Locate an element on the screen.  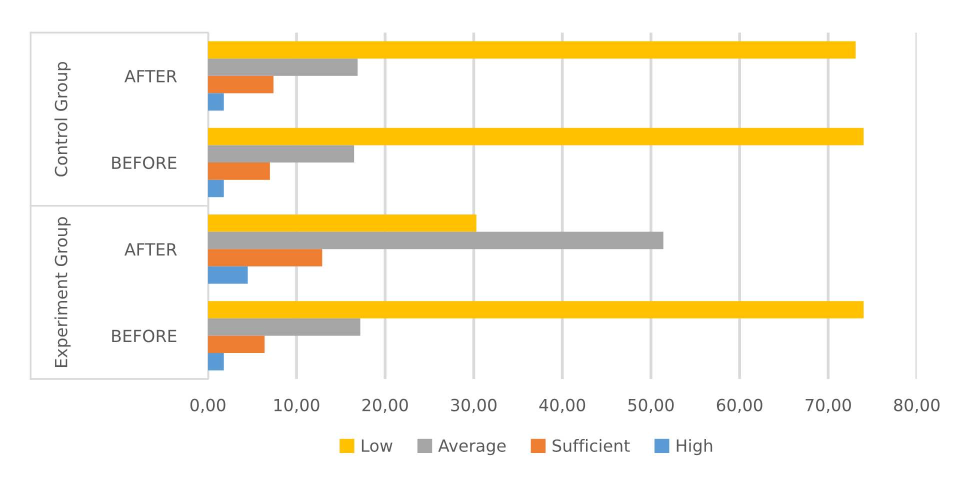
text: Control Group is located at coordinates (62, 119).